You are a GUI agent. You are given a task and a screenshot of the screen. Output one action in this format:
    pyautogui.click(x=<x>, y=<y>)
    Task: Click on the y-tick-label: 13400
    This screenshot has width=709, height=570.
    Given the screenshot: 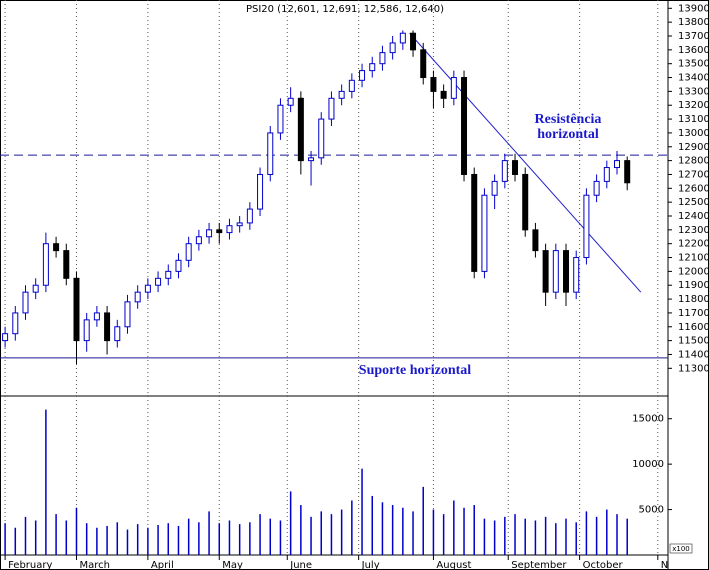 What is the action you would take?
    pyautogui.click(x=693, y=78)
    